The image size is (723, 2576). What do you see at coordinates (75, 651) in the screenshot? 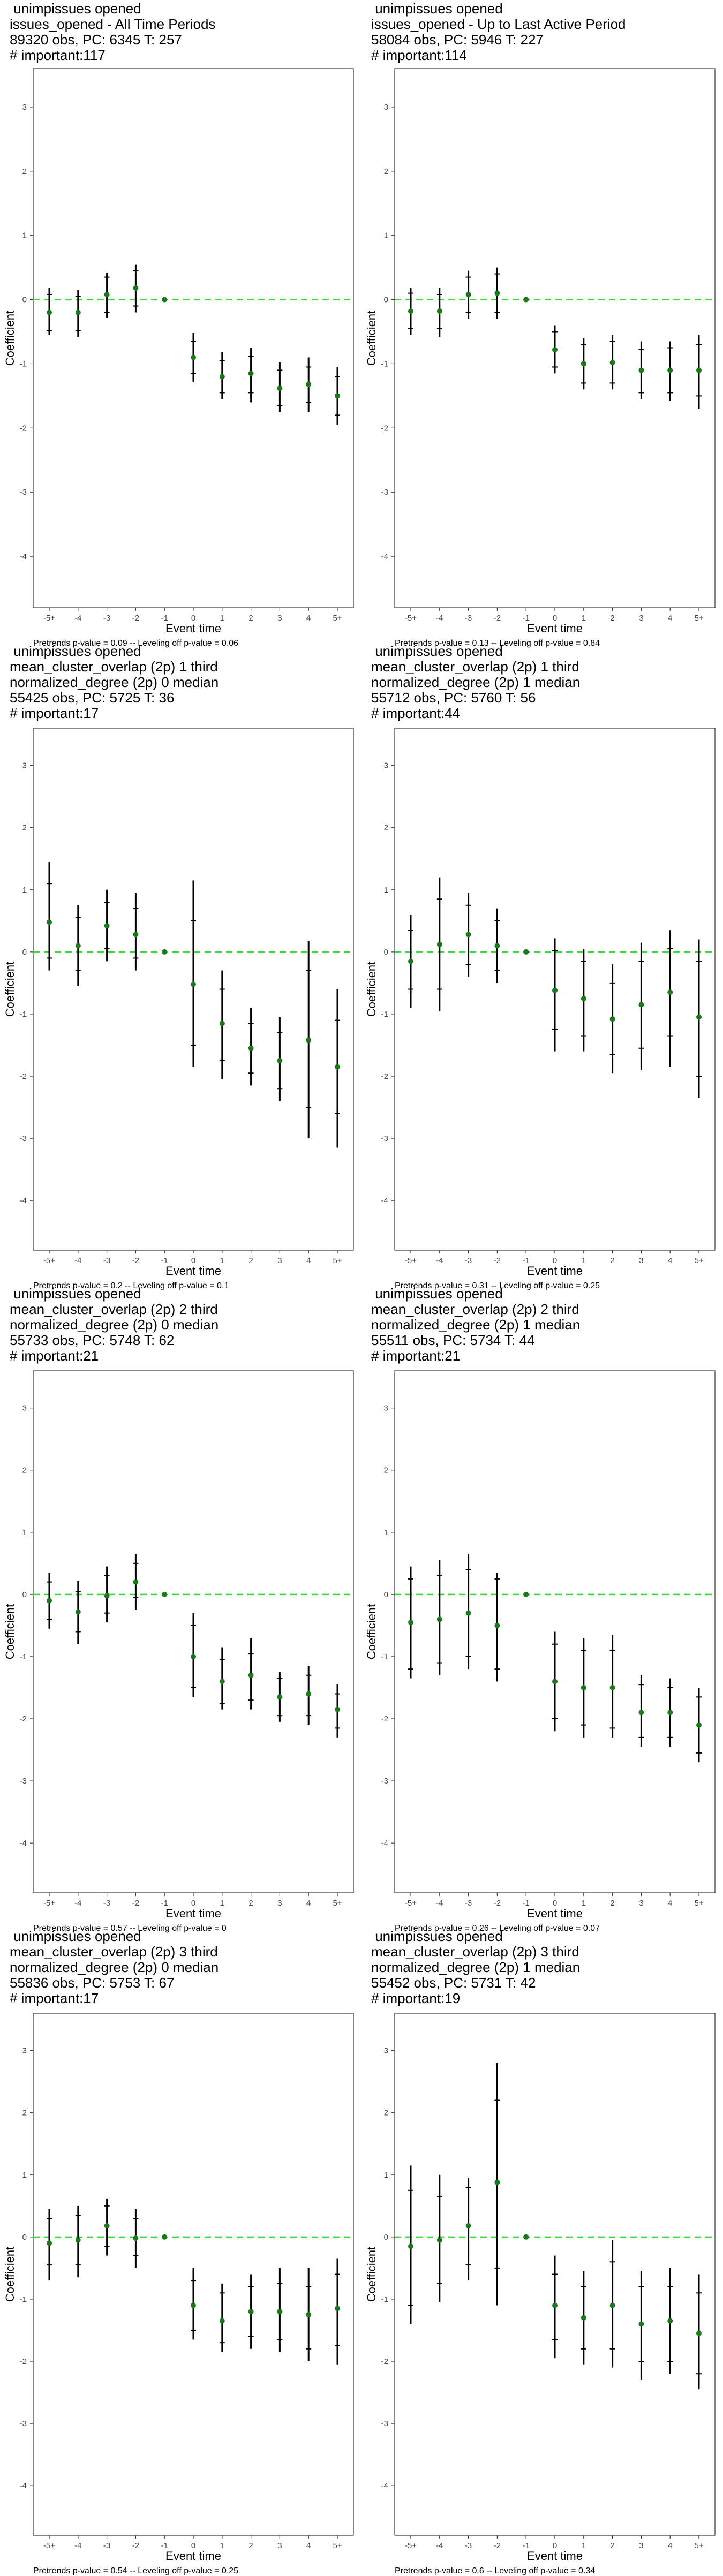
I see `chart-title-line: unimpissues opened` at bounding box center [75, 651].